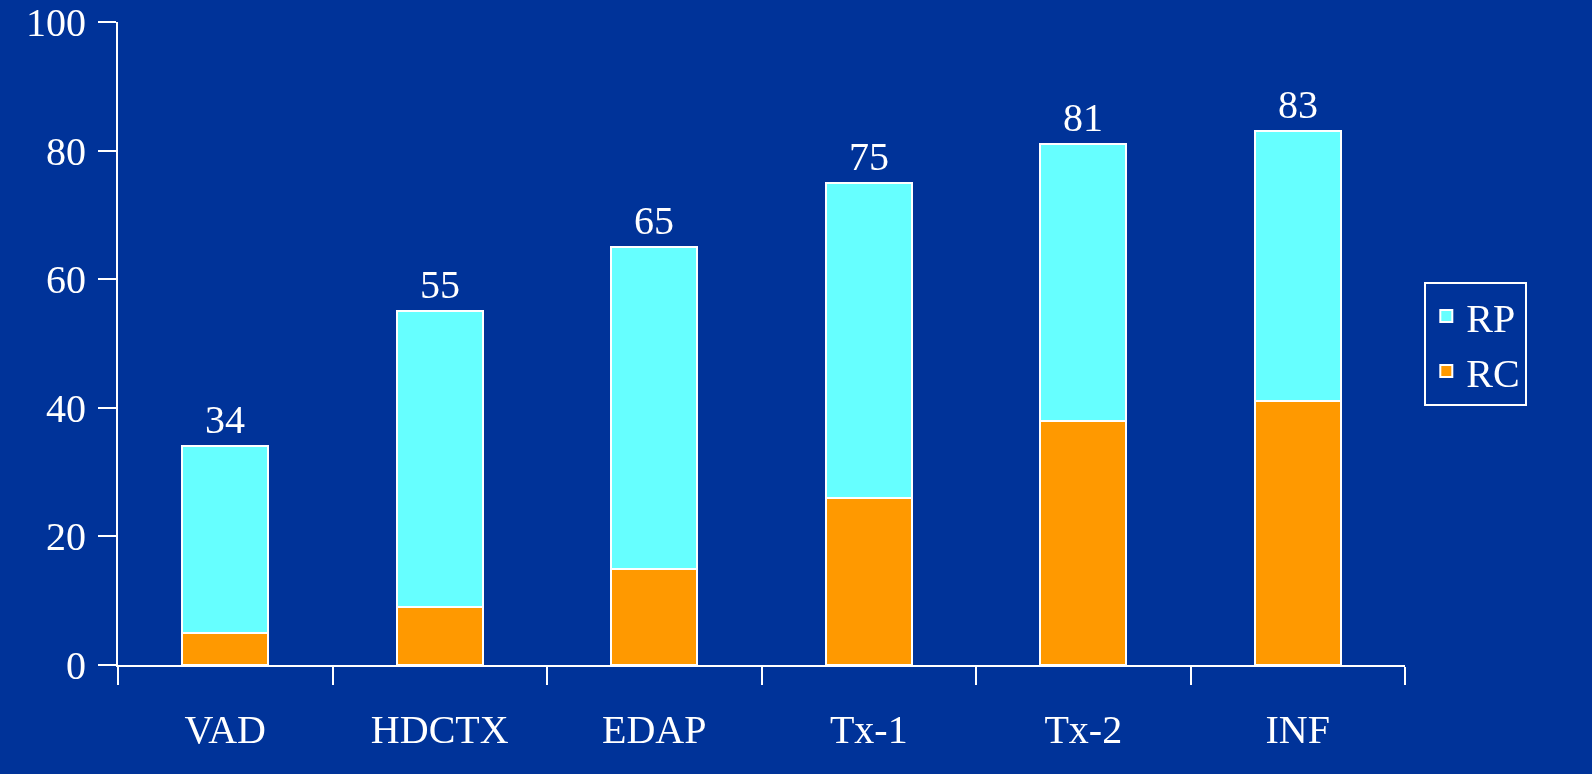  I want to click on legend-label: RC, so click(1493, 373).